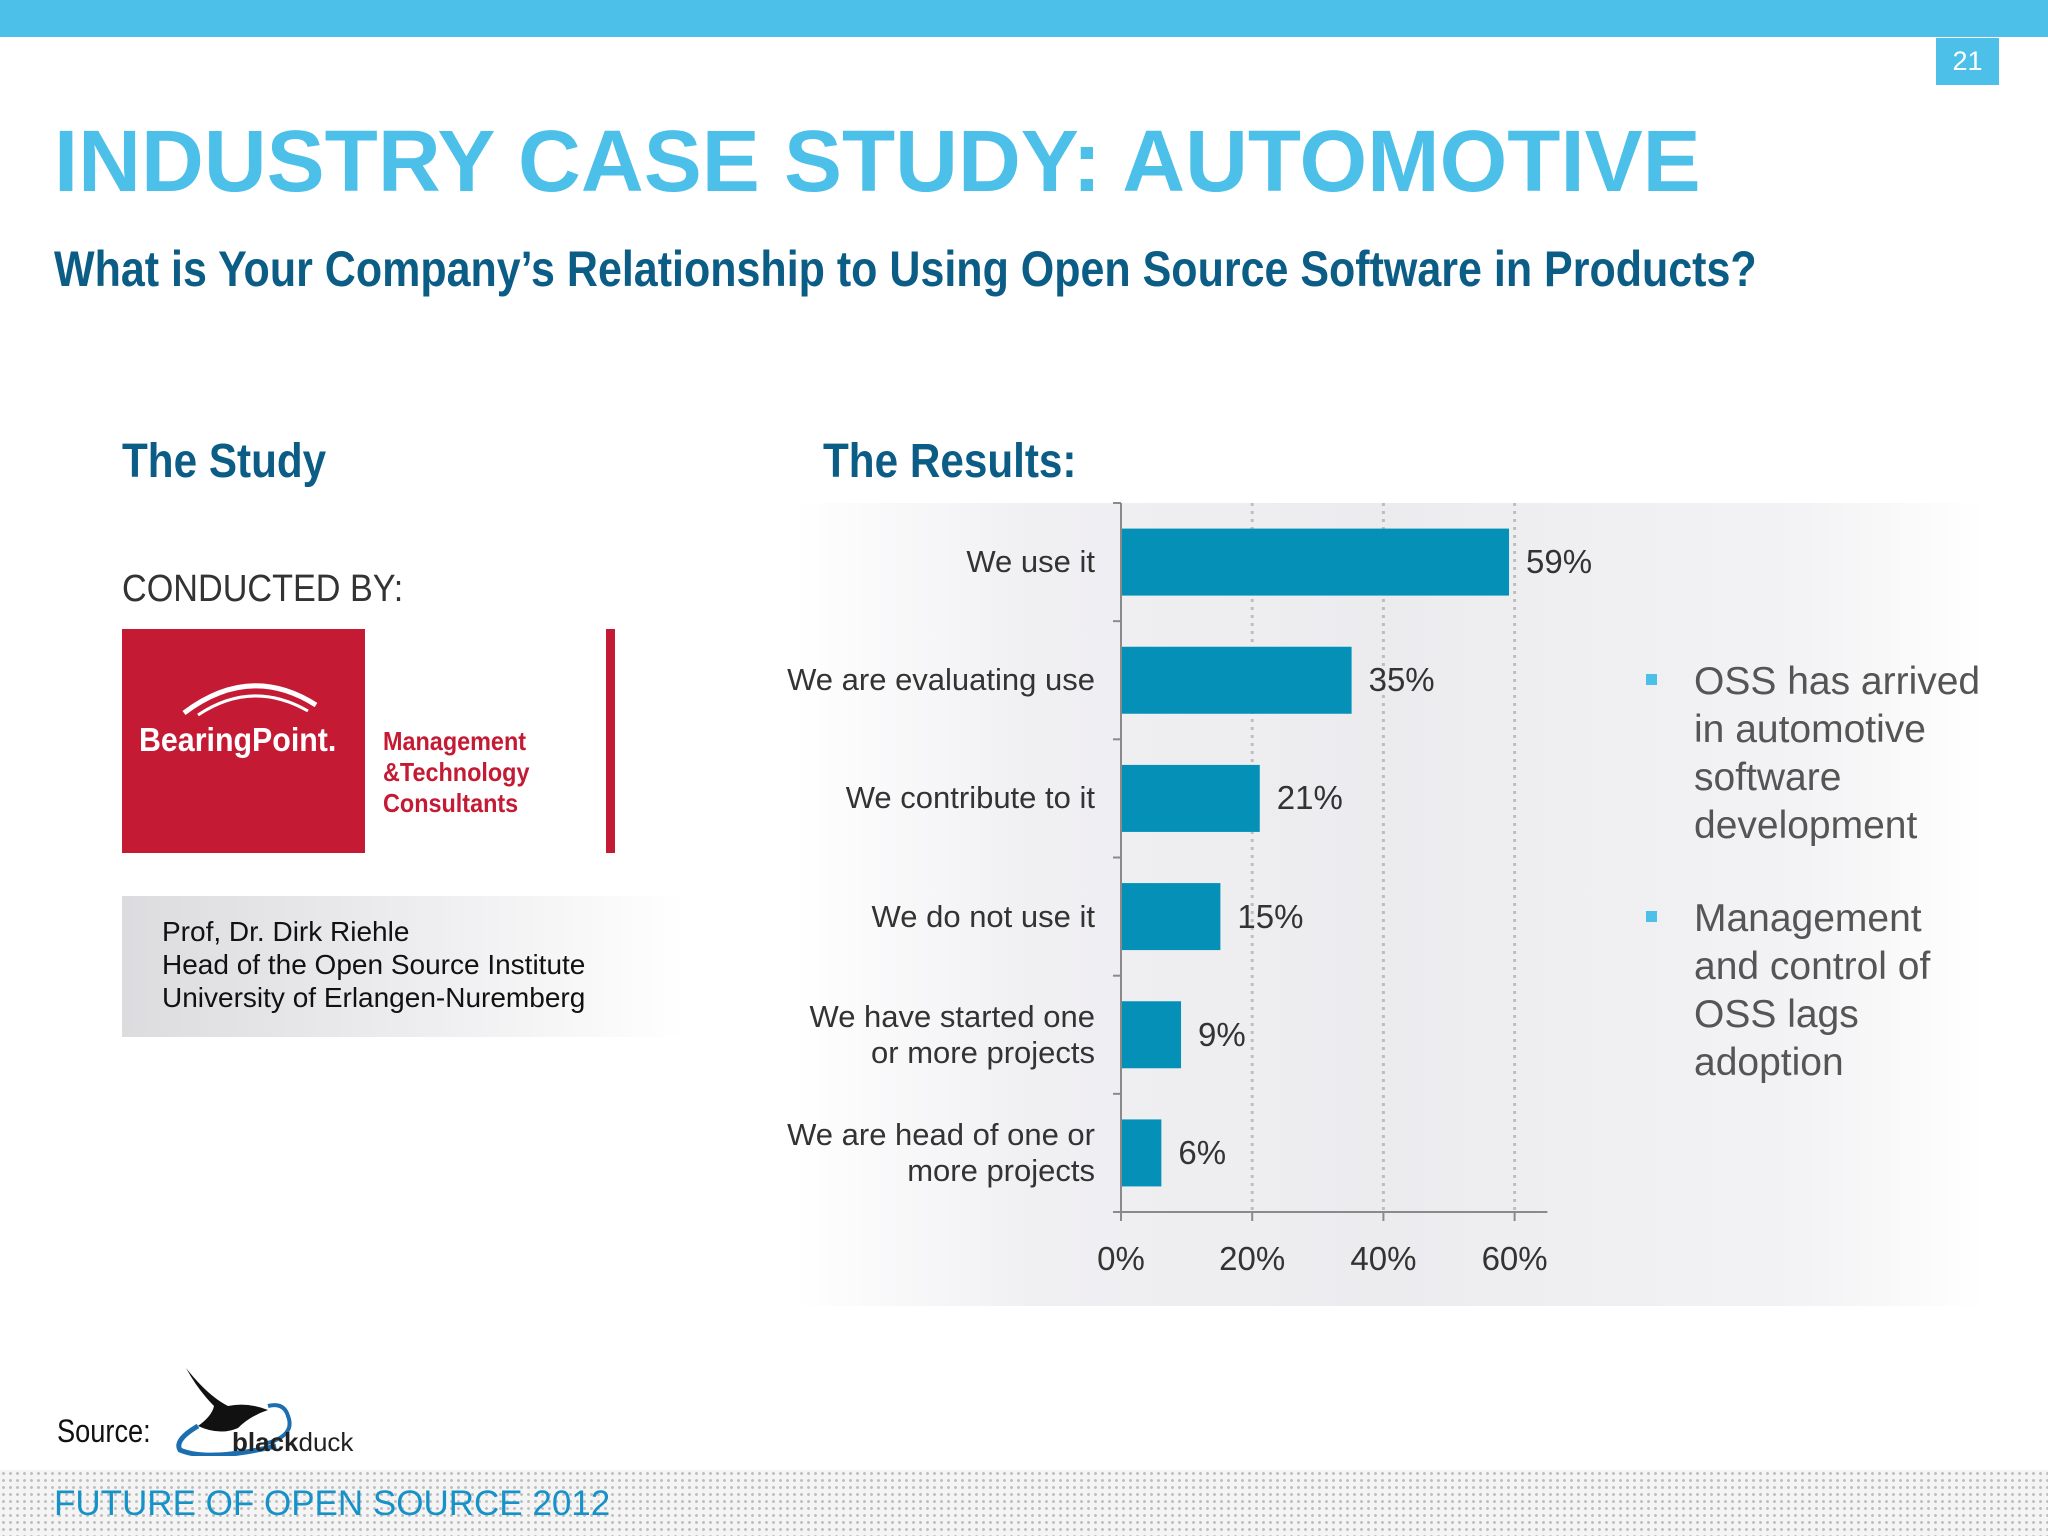 This screenshot has width=2048, height=1536. What do you see at coordinates (332, 1503) in the screenshot?
I see `footer-title: FUTURE OF OPEN SOURCE 2012` at bounding box center [332, 1503].